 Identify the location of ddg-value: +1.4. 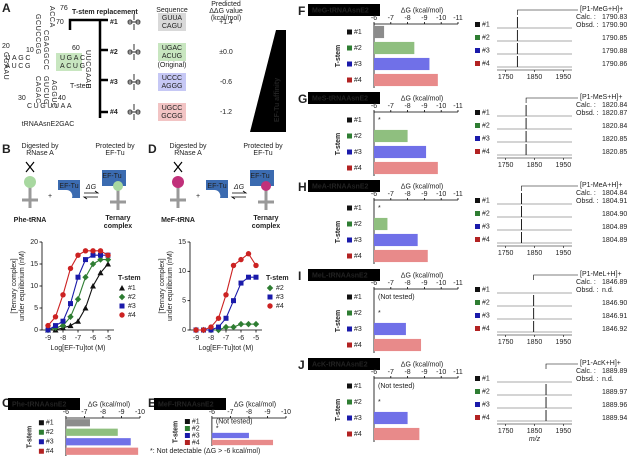
(226, 22).